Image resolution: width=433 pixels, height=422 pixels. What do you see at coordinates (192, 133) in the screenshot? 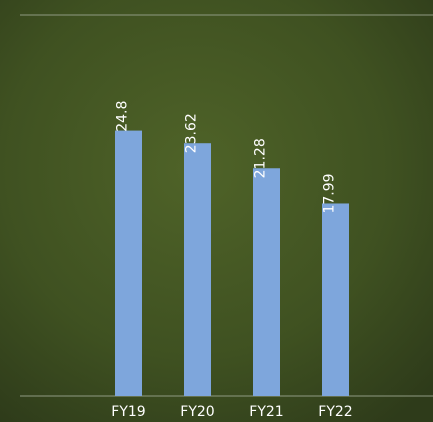
I see `value-label: 23.62` at bounding box center [192, 133].